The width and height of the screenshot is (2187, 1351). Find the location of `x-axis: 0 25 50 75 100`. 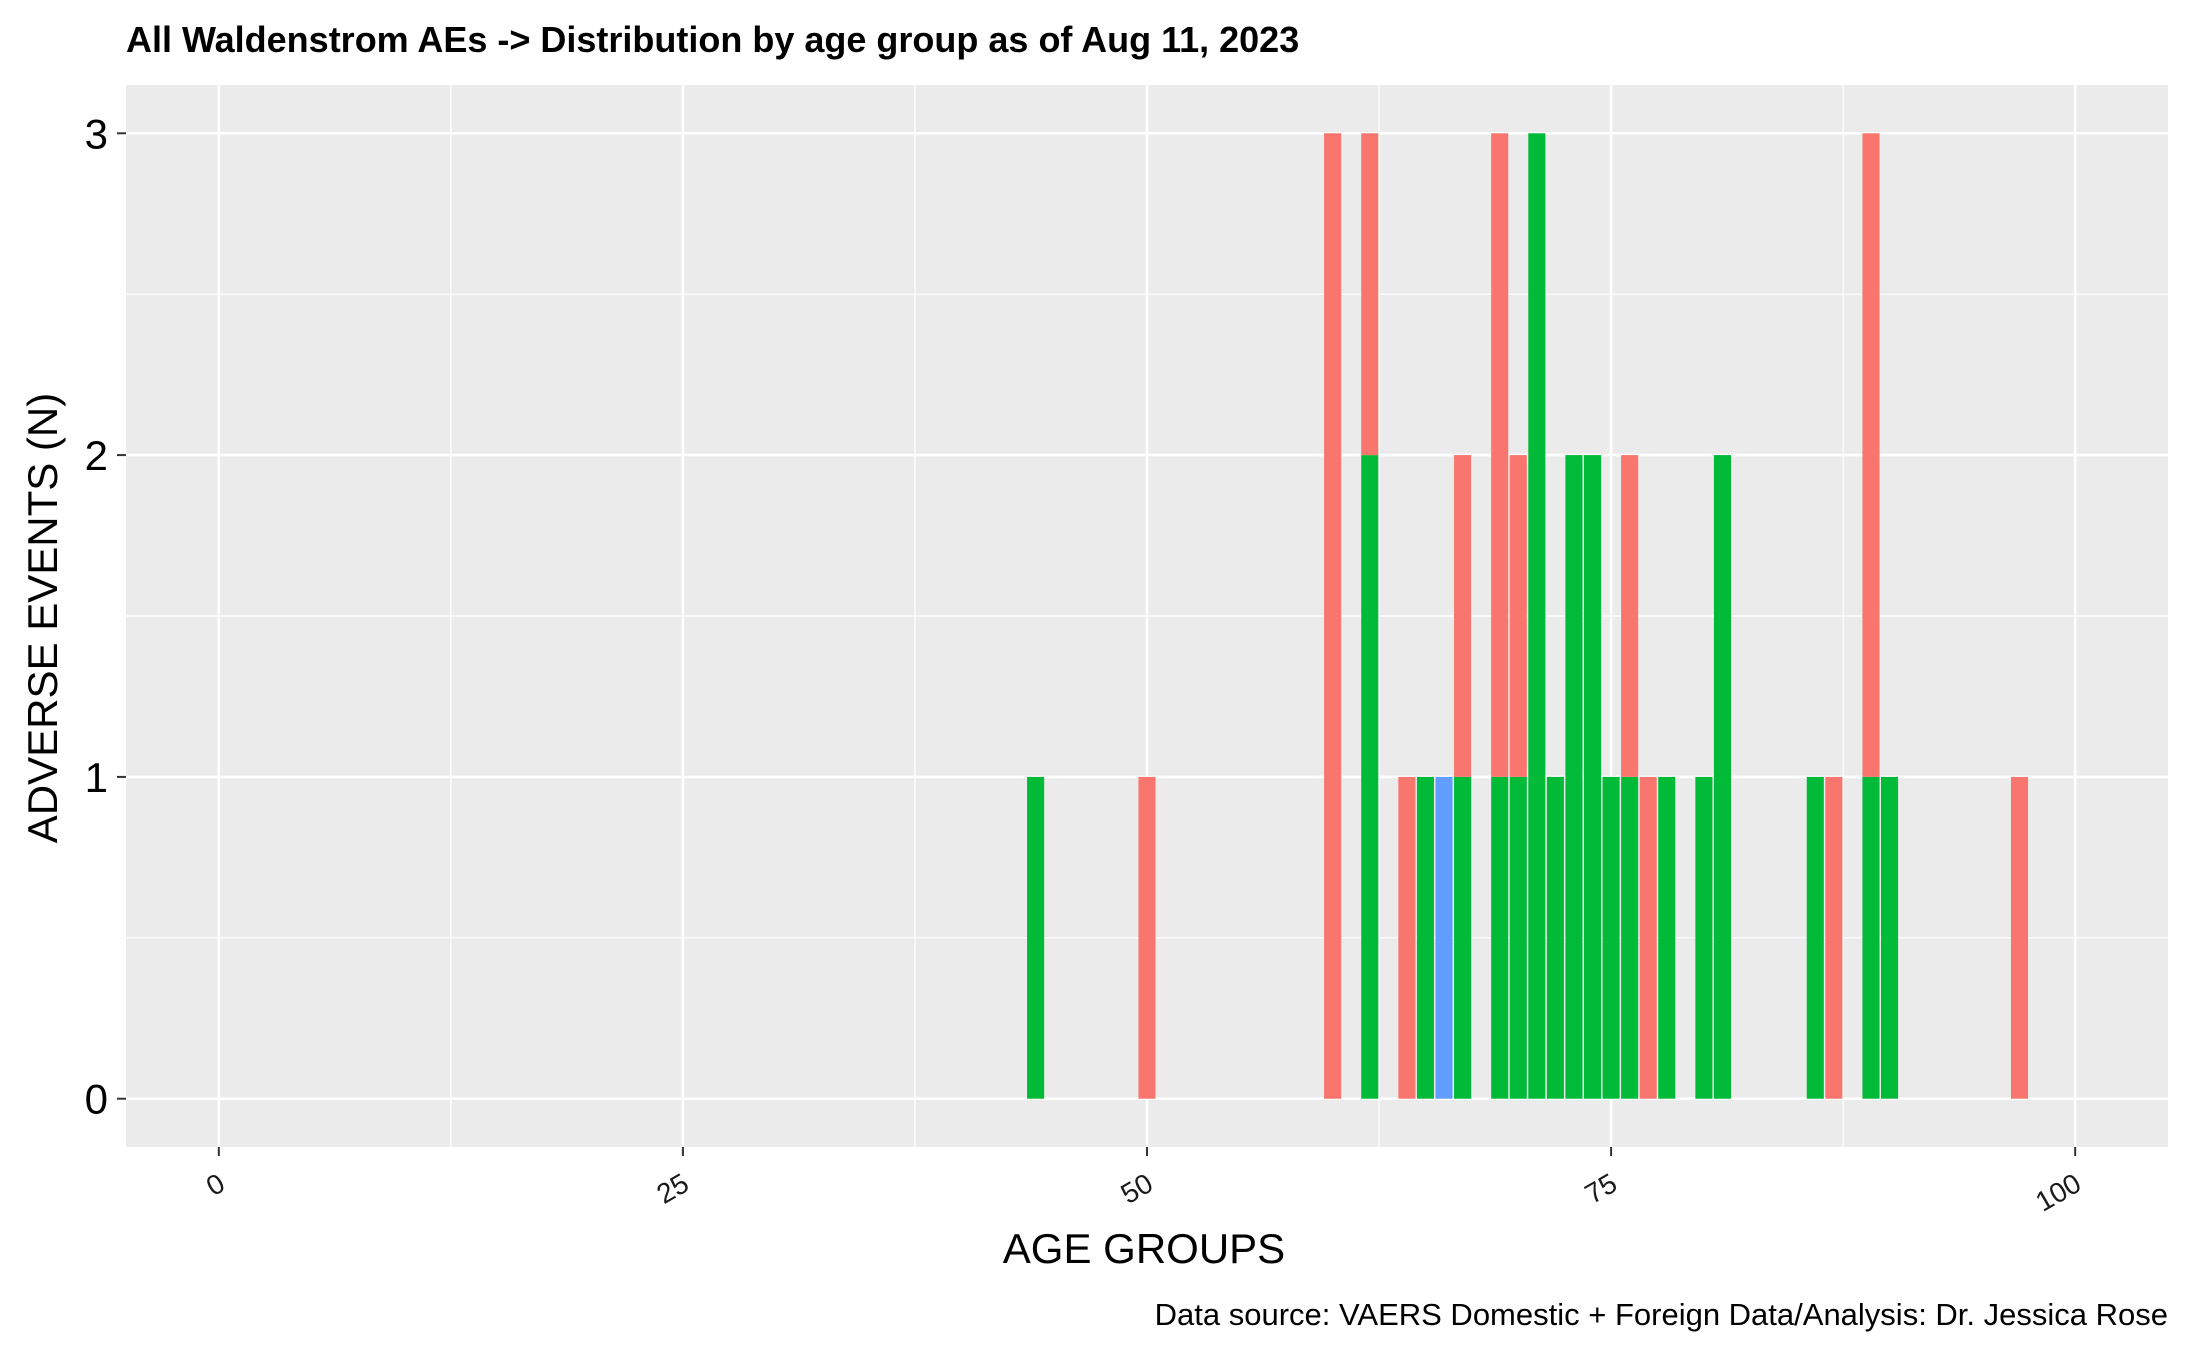

x-axis: 0 25 50 75 100 is located at coordinates (1143, 1182).